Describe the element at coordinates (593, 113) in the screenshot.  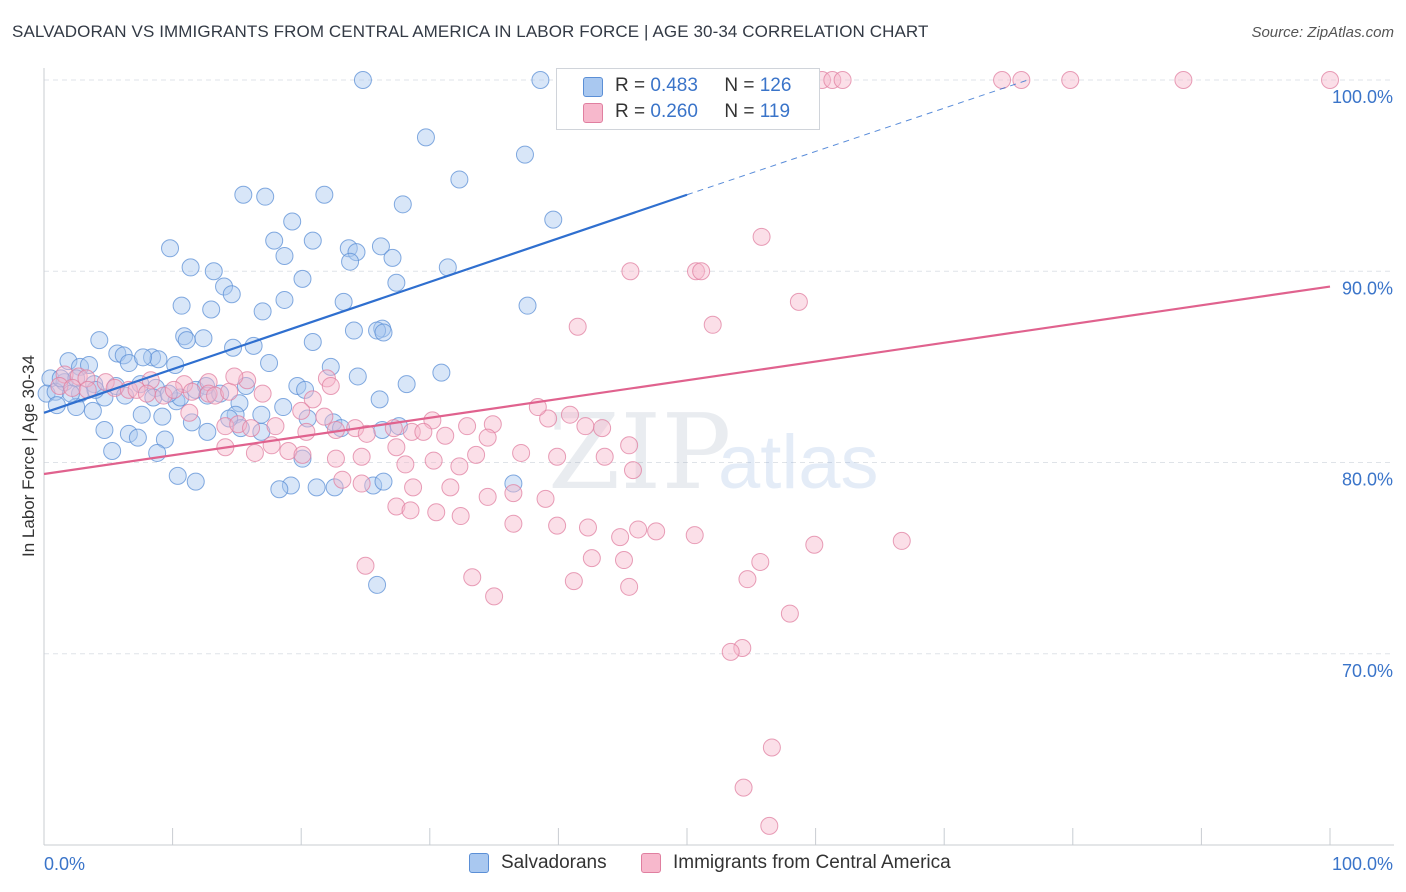
I see `legend-swatch-central-america` at that location.